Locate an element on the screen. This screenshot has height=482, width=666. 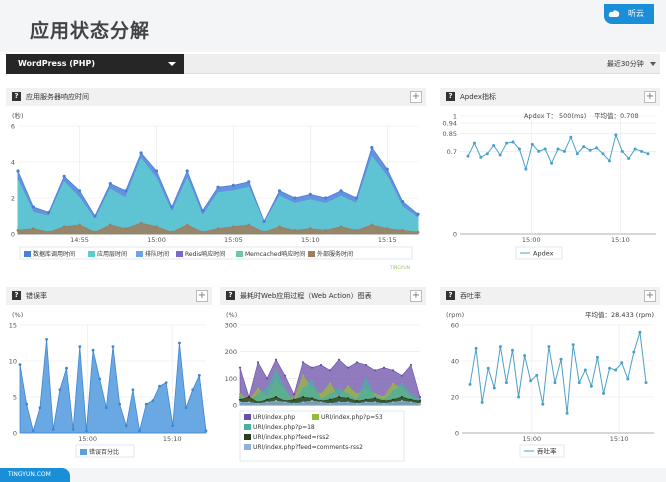
legend-item-label: 外部服务时间 is located at coordinates (335, 254).